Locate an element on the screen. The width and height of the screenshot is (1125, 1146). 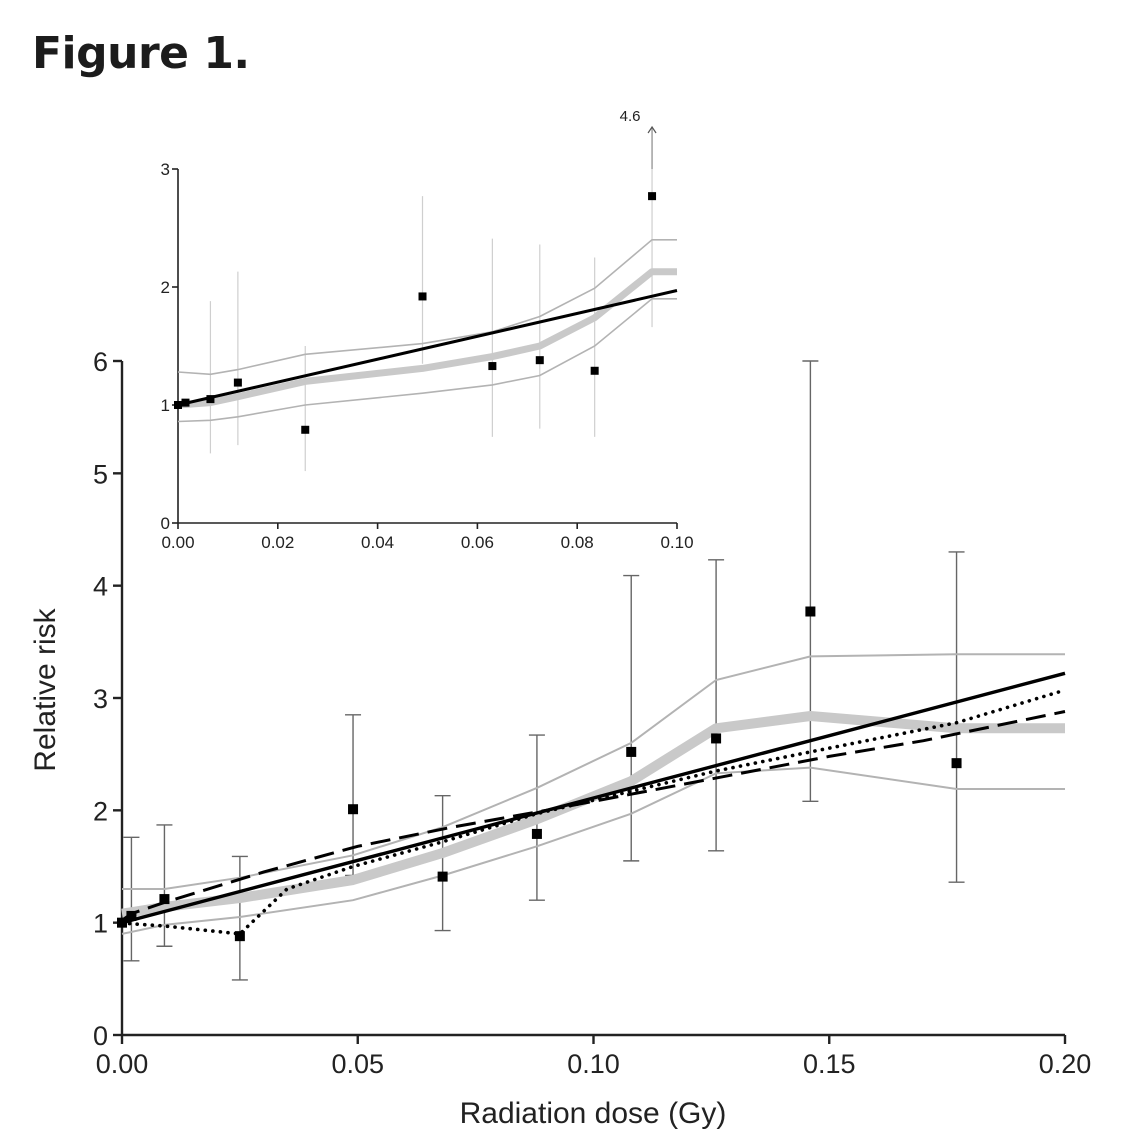
inset-x-tick-label: 0.10 is located at coordinates (676, 542).